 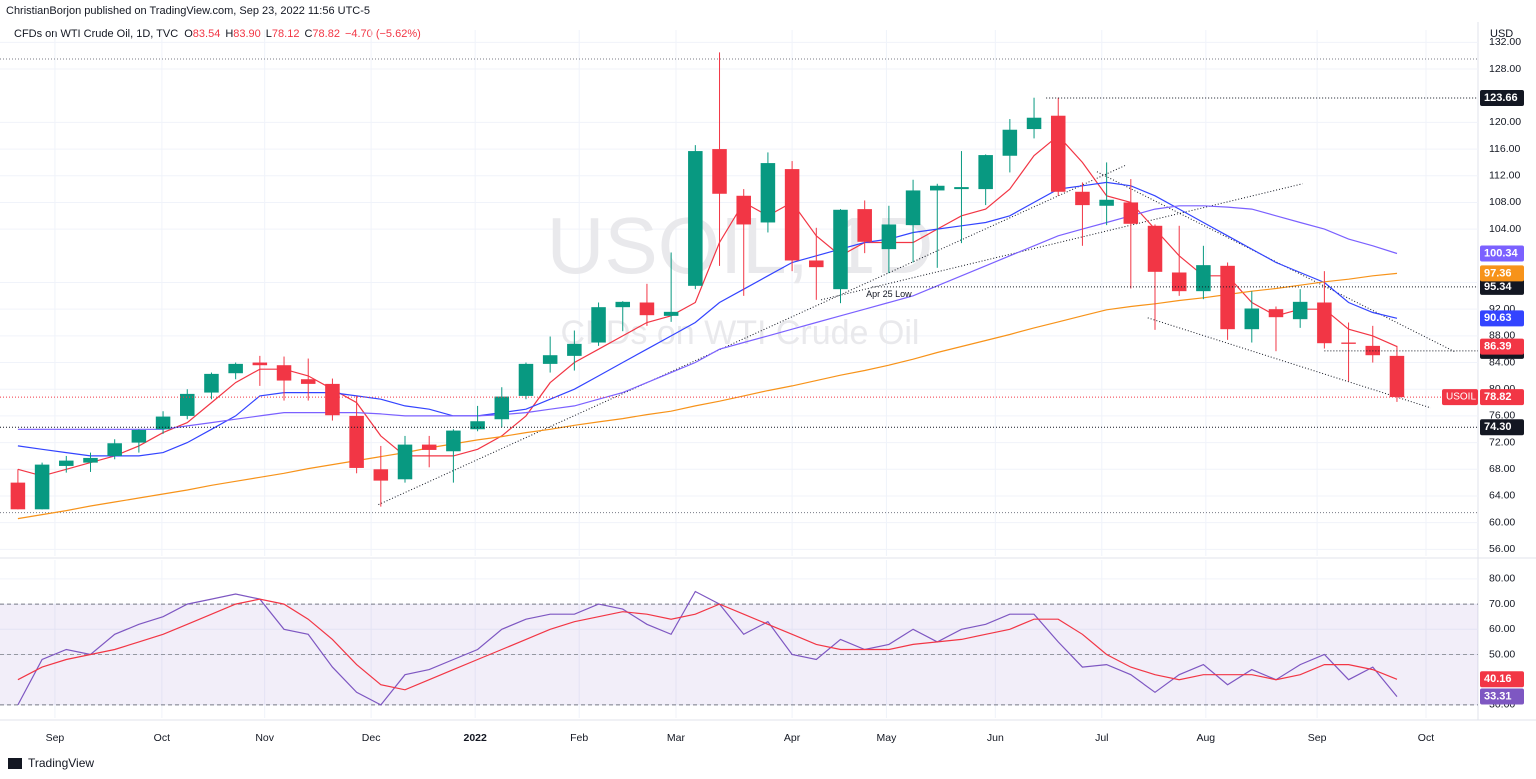 I want to click on y-tick-label: 50.00, so click(x=1502, y=654).